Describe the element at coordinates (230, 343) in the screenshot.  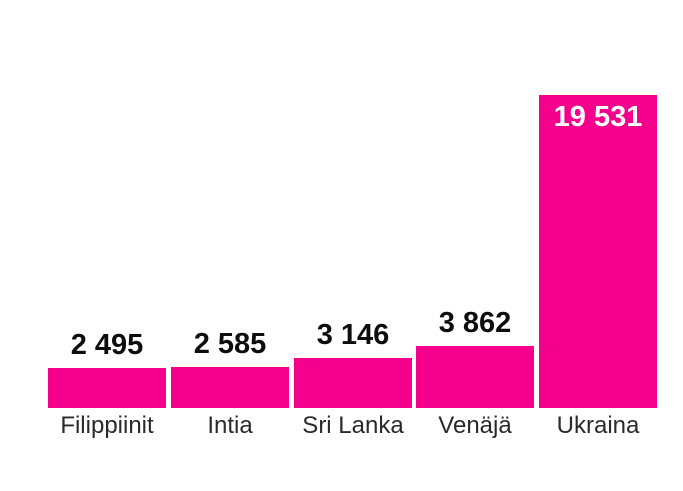
I see `value-label: 2 585` at that location.